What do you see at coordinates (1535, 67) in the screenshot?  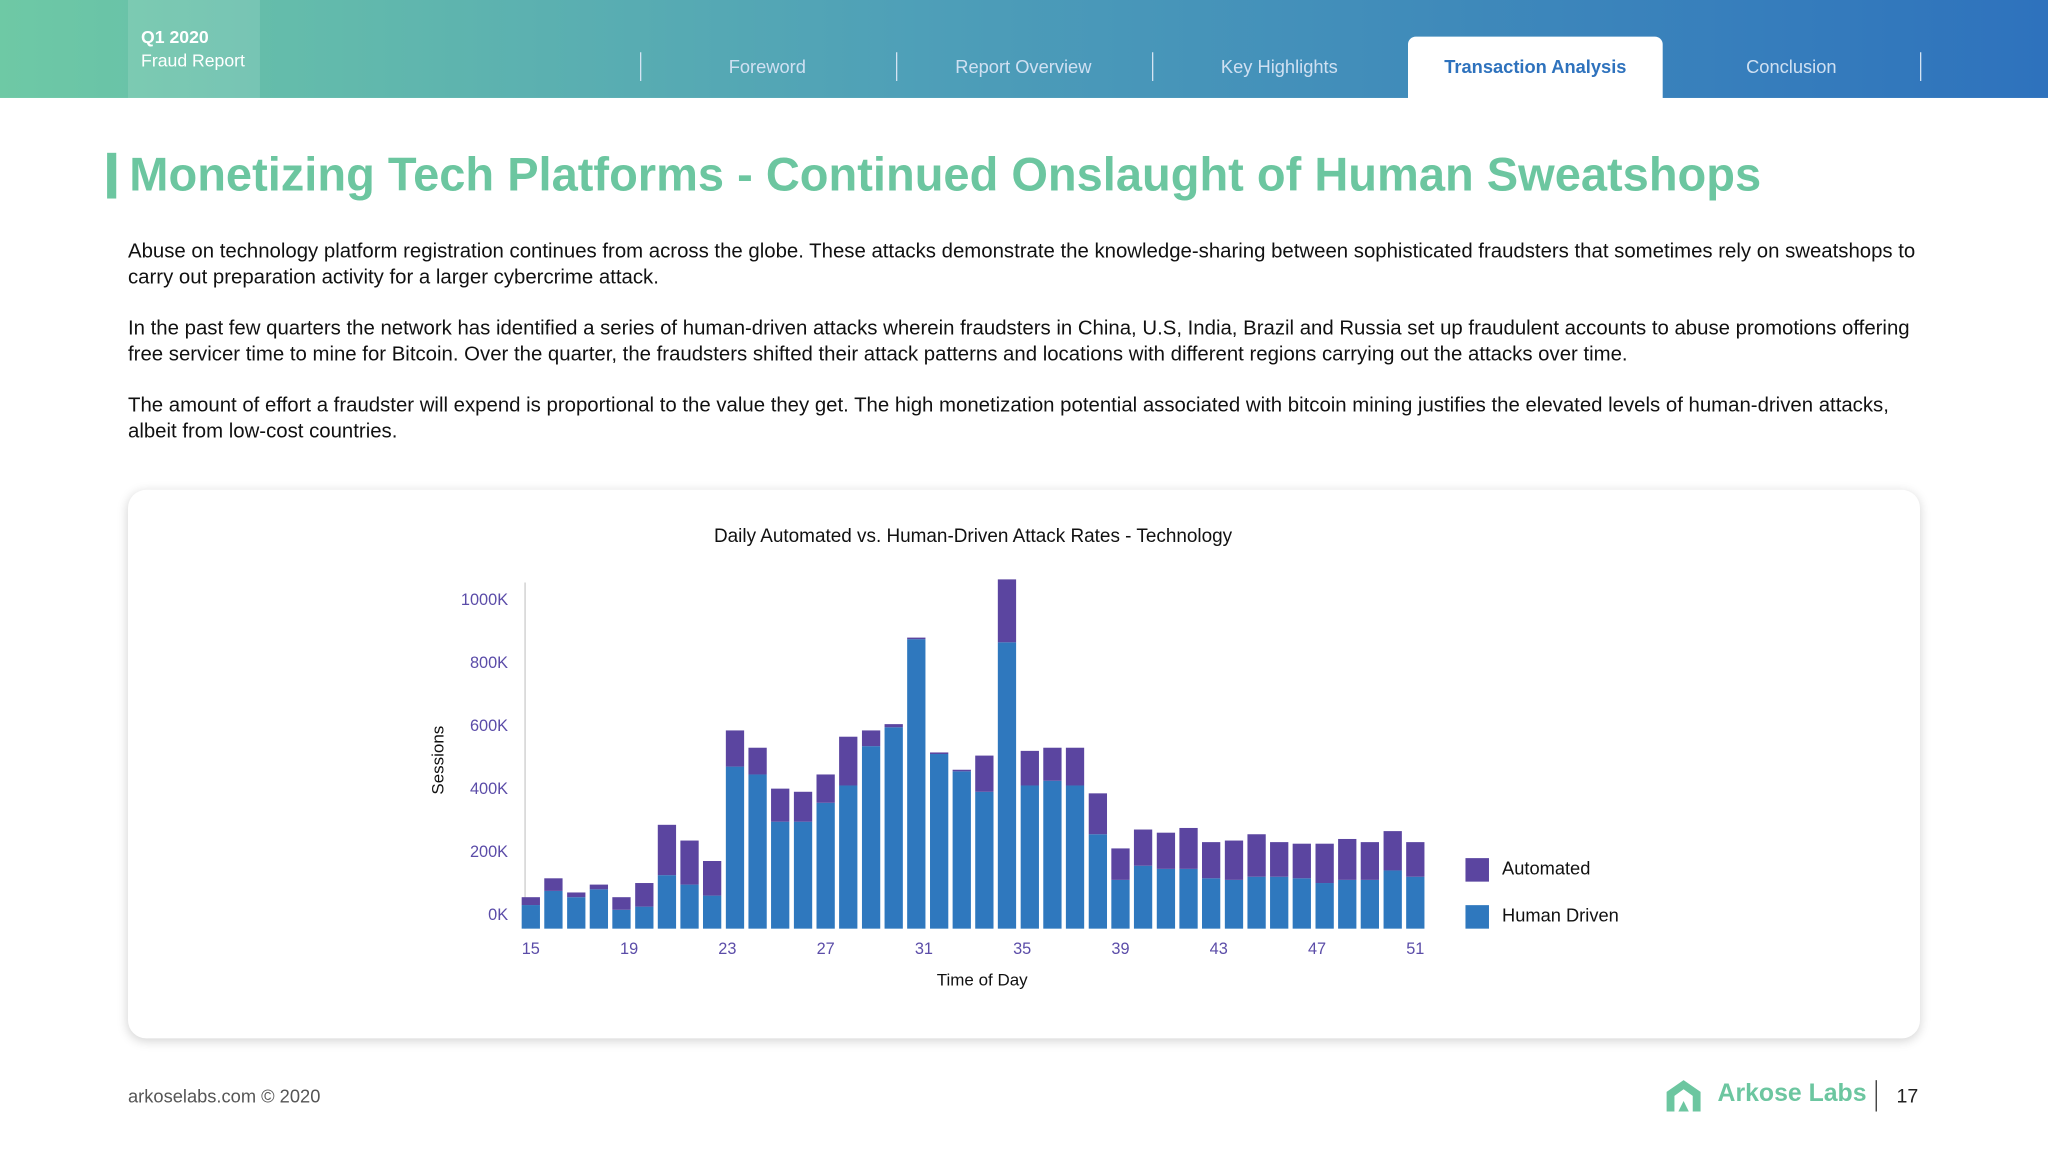 I see `nav-tab: Transaction Analysis` at bounding box center [1535, 67].